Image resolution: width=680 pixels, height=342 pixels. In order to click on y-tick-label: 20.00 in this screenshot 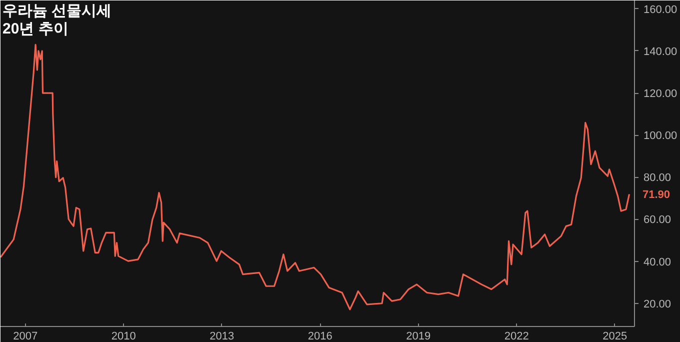, I will do `click(658, 304)`.